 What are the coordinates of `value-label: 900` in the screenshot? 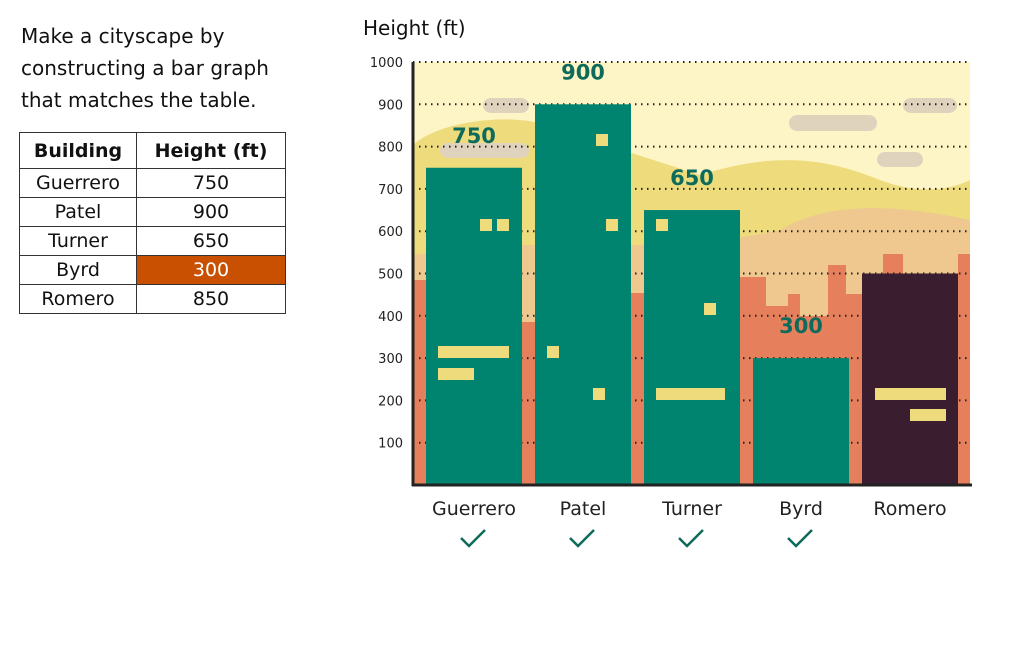 It's located at (583, 72).